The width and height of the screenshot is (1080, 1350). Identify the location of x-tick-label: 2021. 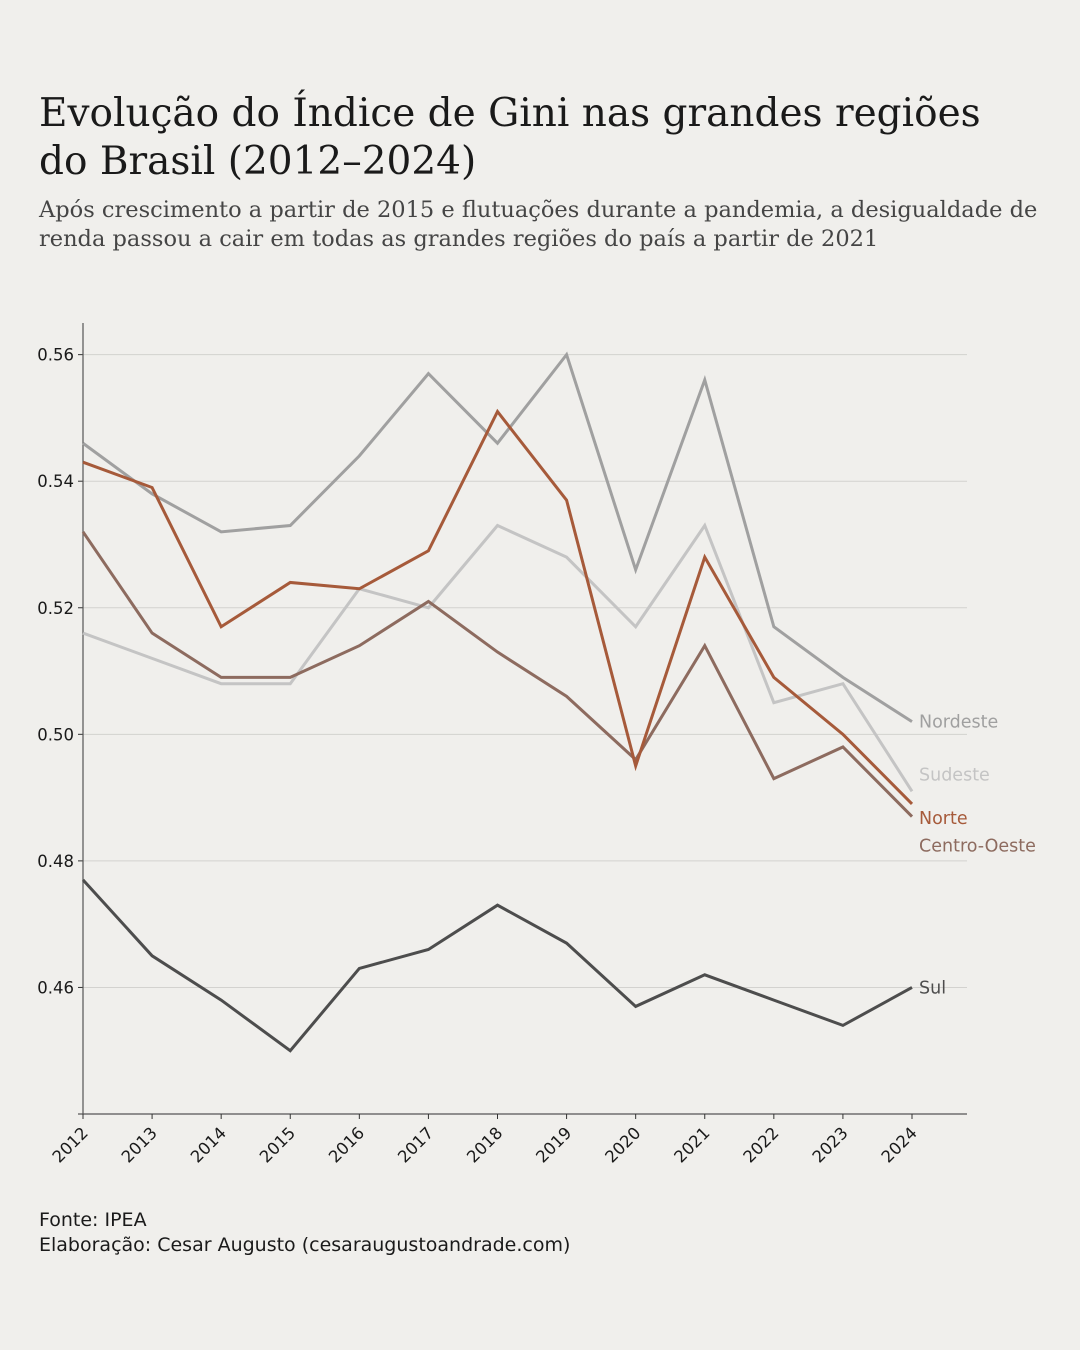
(691, 1144).